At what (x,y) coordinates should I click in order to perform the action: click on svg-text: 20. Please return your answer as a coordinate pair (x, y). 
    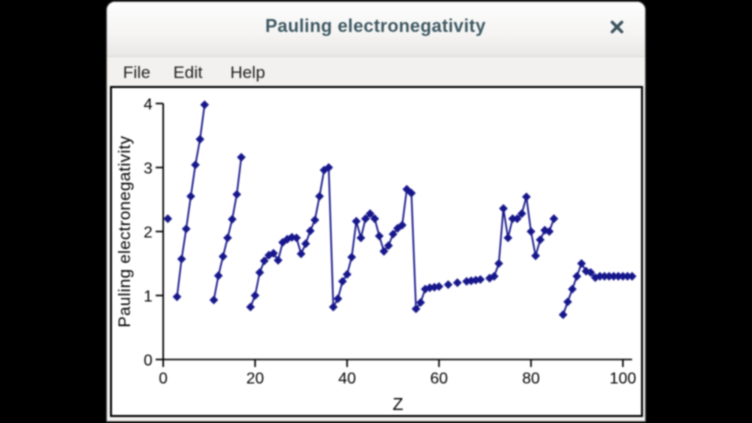
    Looking at the image, I should click on (255, 379).